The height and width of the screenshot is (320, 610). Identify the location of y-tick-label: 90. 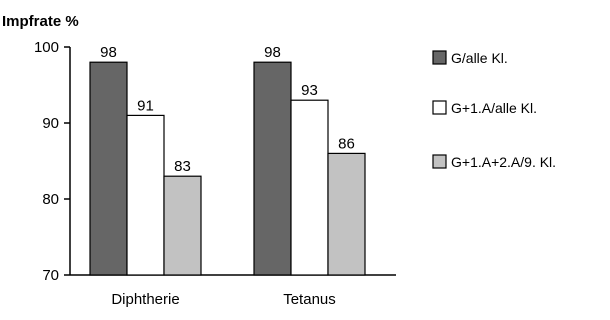
(50, 123).